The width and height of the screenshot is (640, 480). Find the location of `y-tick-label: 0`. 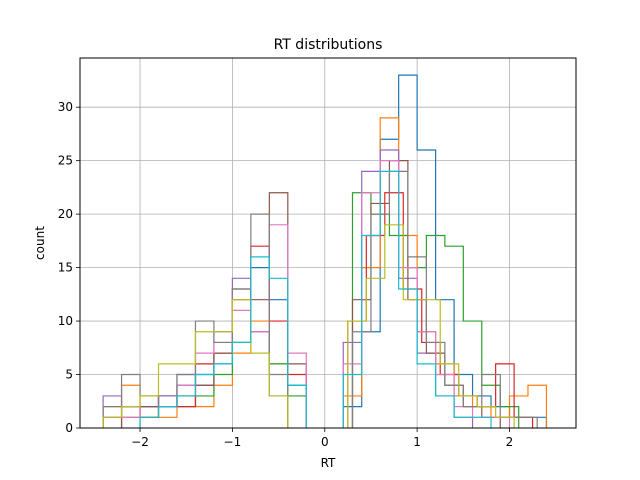

y-tick-label: 0 is located at coordinates (69, 428).